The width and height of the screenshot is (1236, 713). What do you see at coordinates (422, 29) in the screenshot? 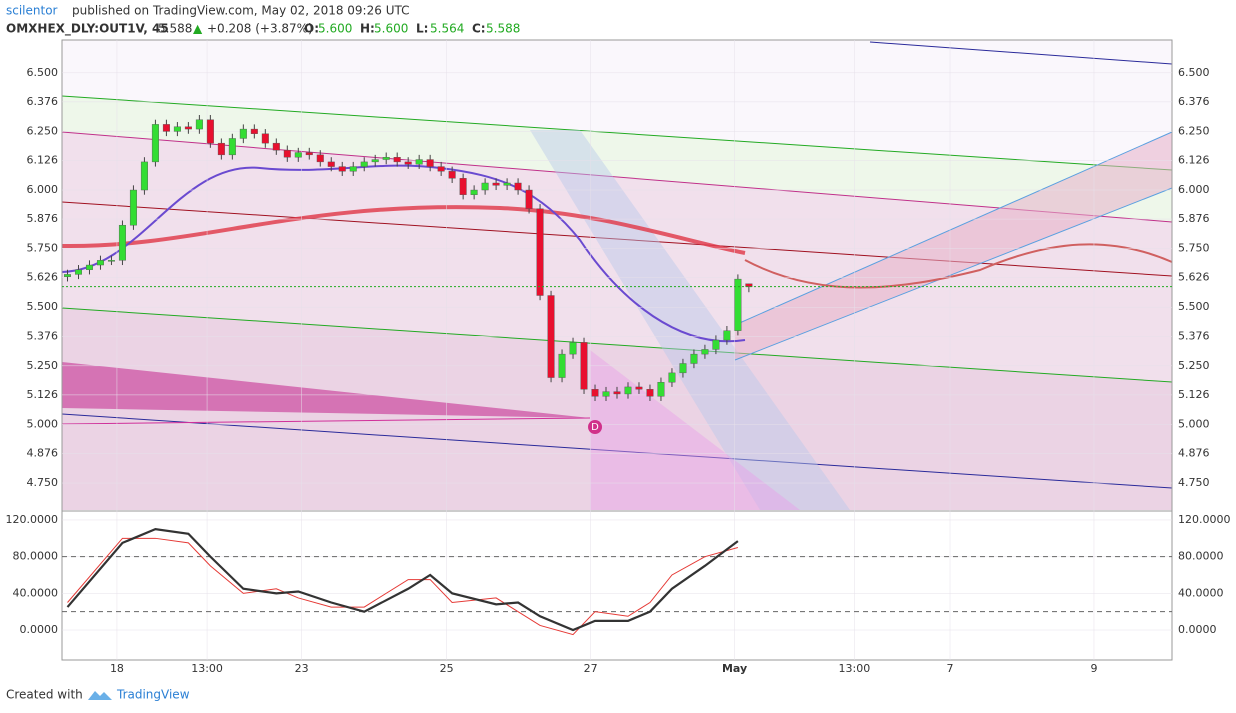
I see `ohlc-label: L:` at bounding box center [422, 29].